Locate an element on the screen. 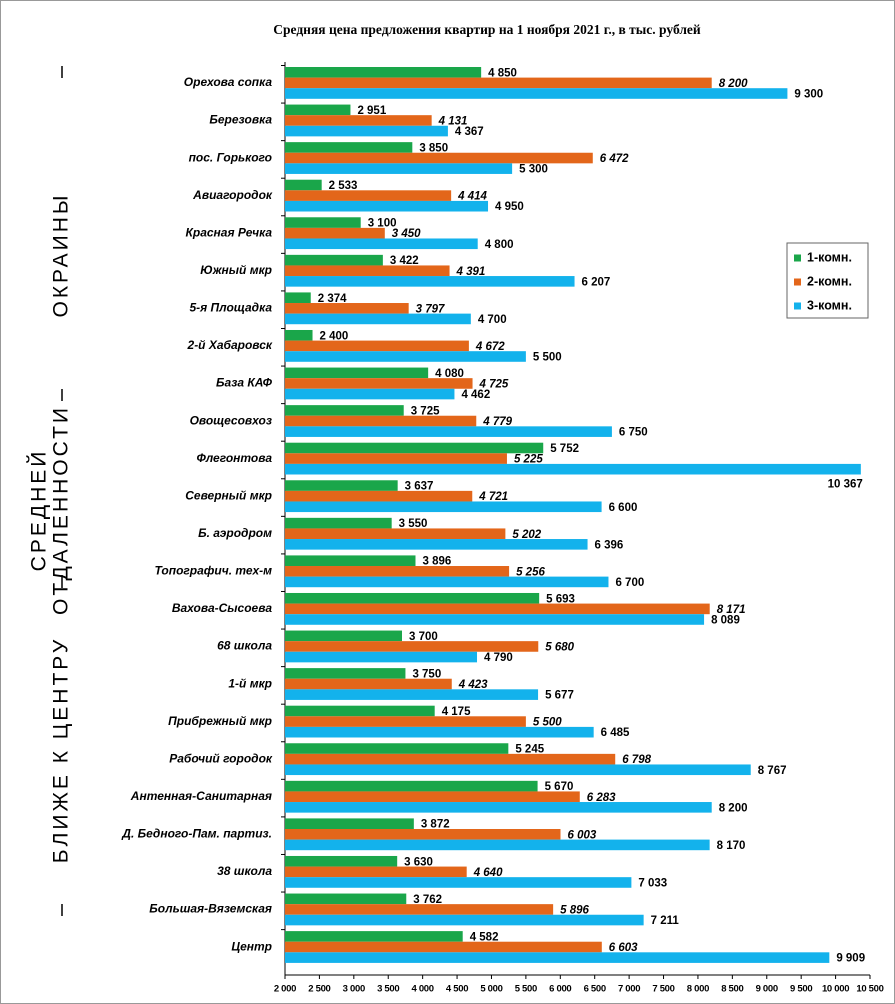  value-label: 4 080 is located at coordinates (449, 374).